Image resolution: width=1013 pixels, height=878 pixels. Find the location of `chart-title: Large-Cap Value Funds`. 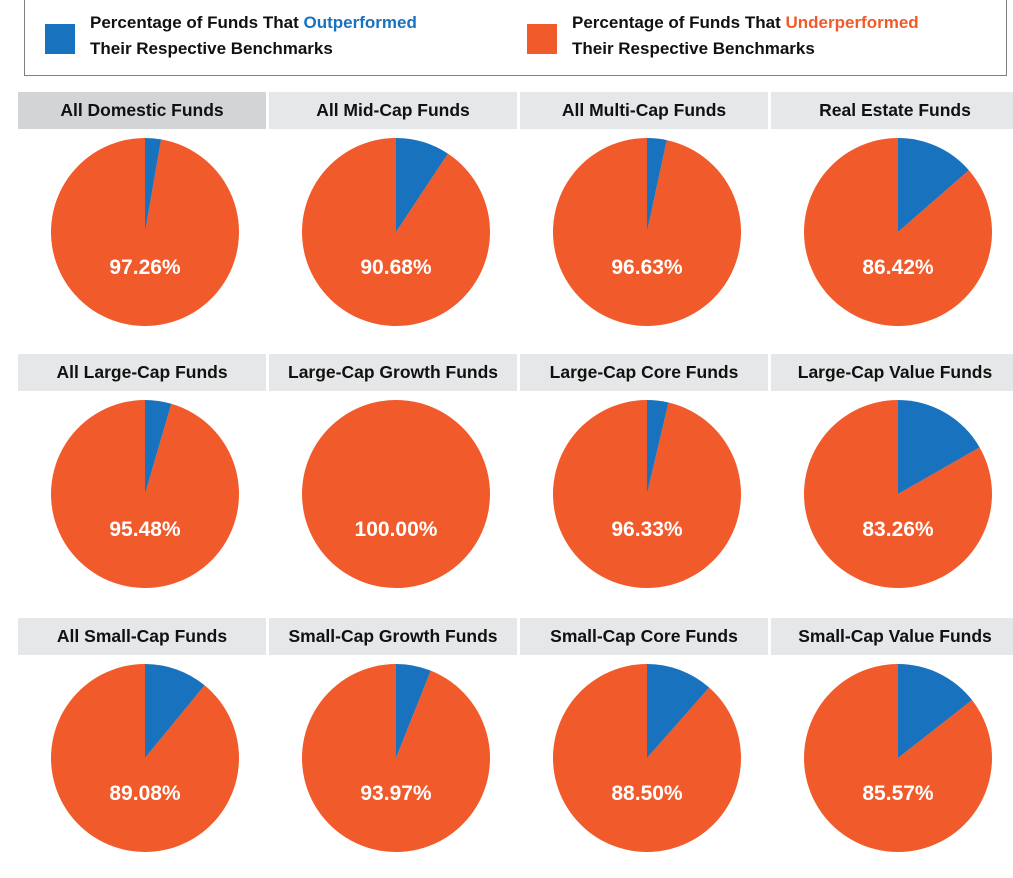

chart-title: Large-Cap Value Funds is located at coordinates (892, 372).